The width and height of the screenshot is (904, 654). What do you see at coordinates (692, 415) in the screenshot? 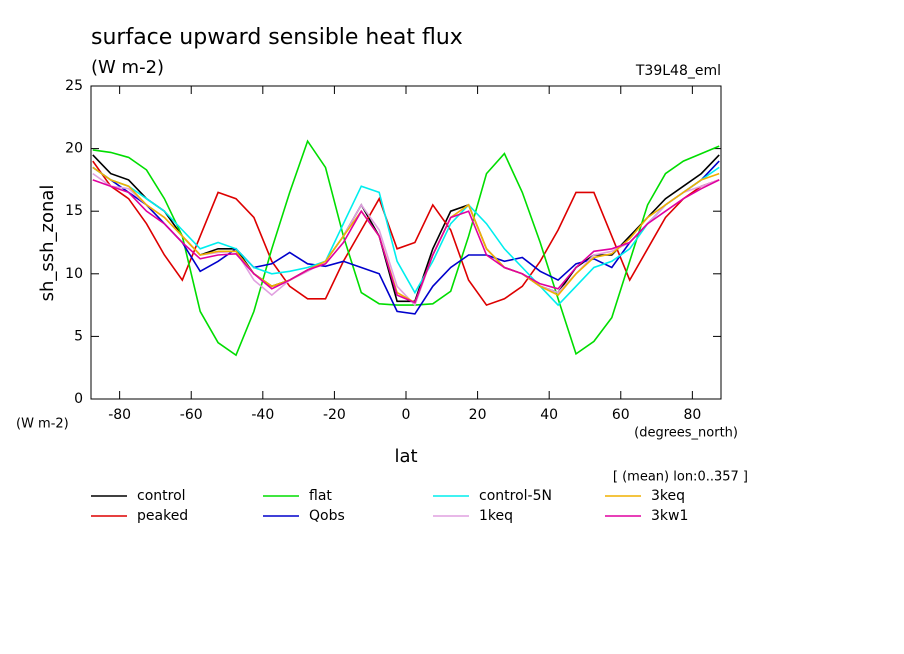
I see `x-tick-label: 80` at bounding box center [692, 415].